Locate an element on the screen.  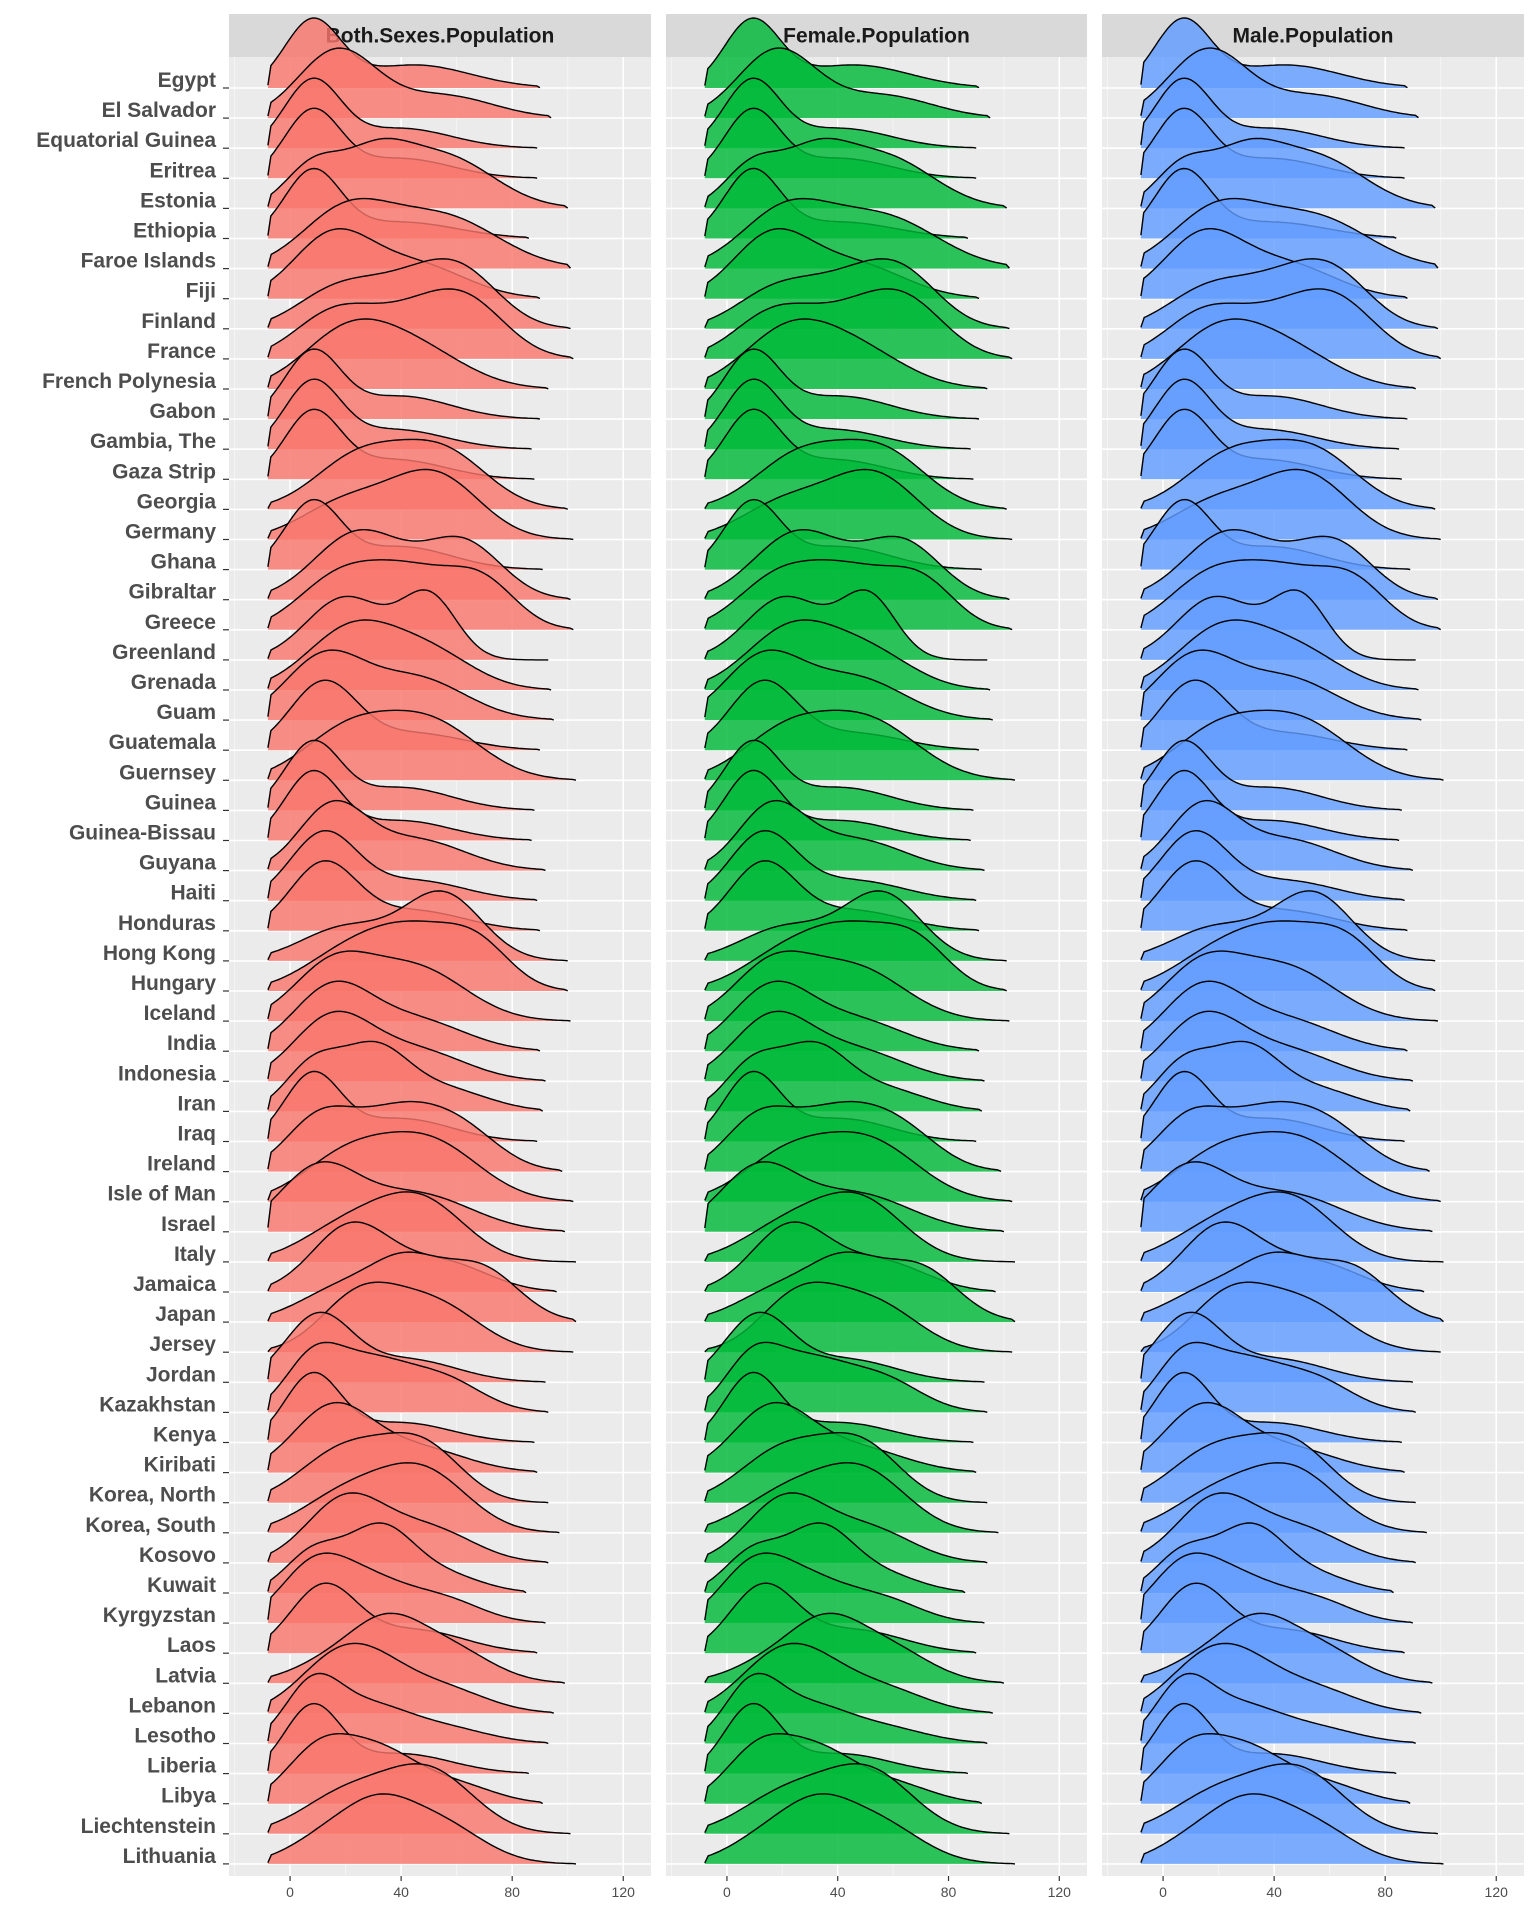
ridge-line-kazakhstan is located at coordinates (846, 1377).